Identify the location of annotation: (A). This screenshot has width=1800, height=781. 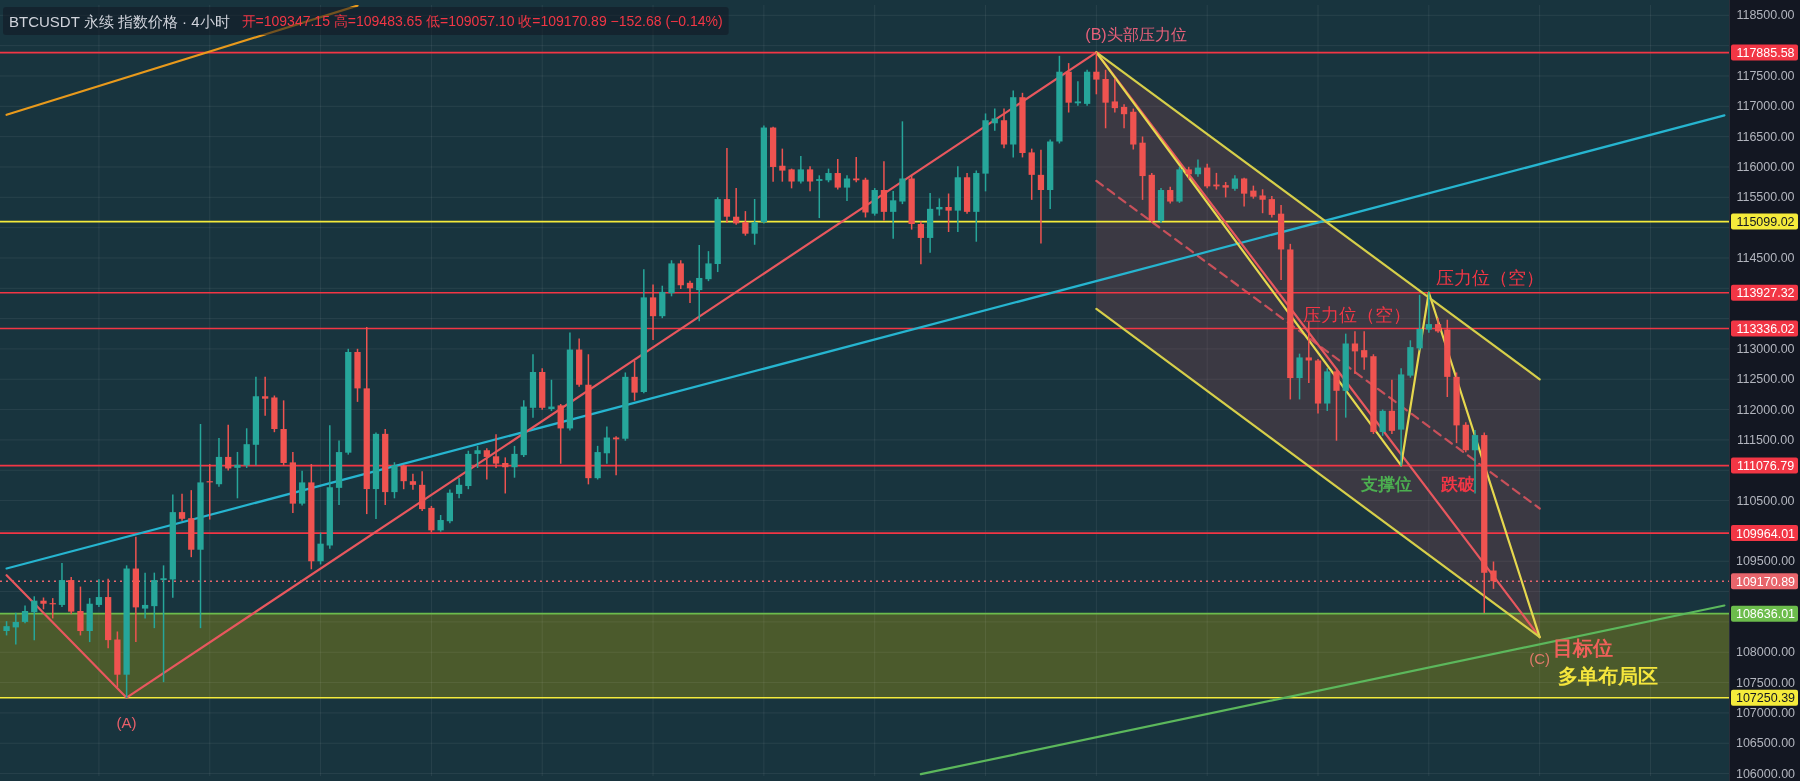
(126, 722).